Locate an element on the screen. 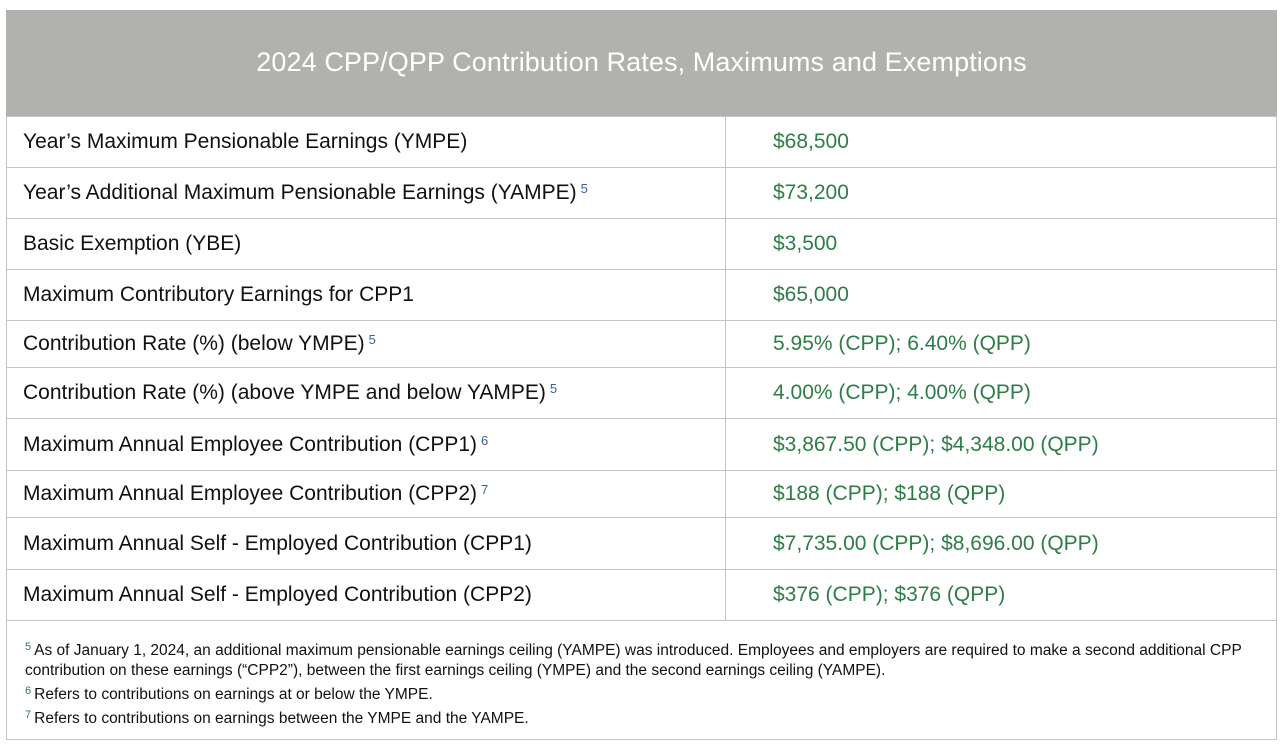 The image size is (1286, 754). row-value: 5.95% (CPP); 6.40% (QPP) is located at coordinates (1001, 344).